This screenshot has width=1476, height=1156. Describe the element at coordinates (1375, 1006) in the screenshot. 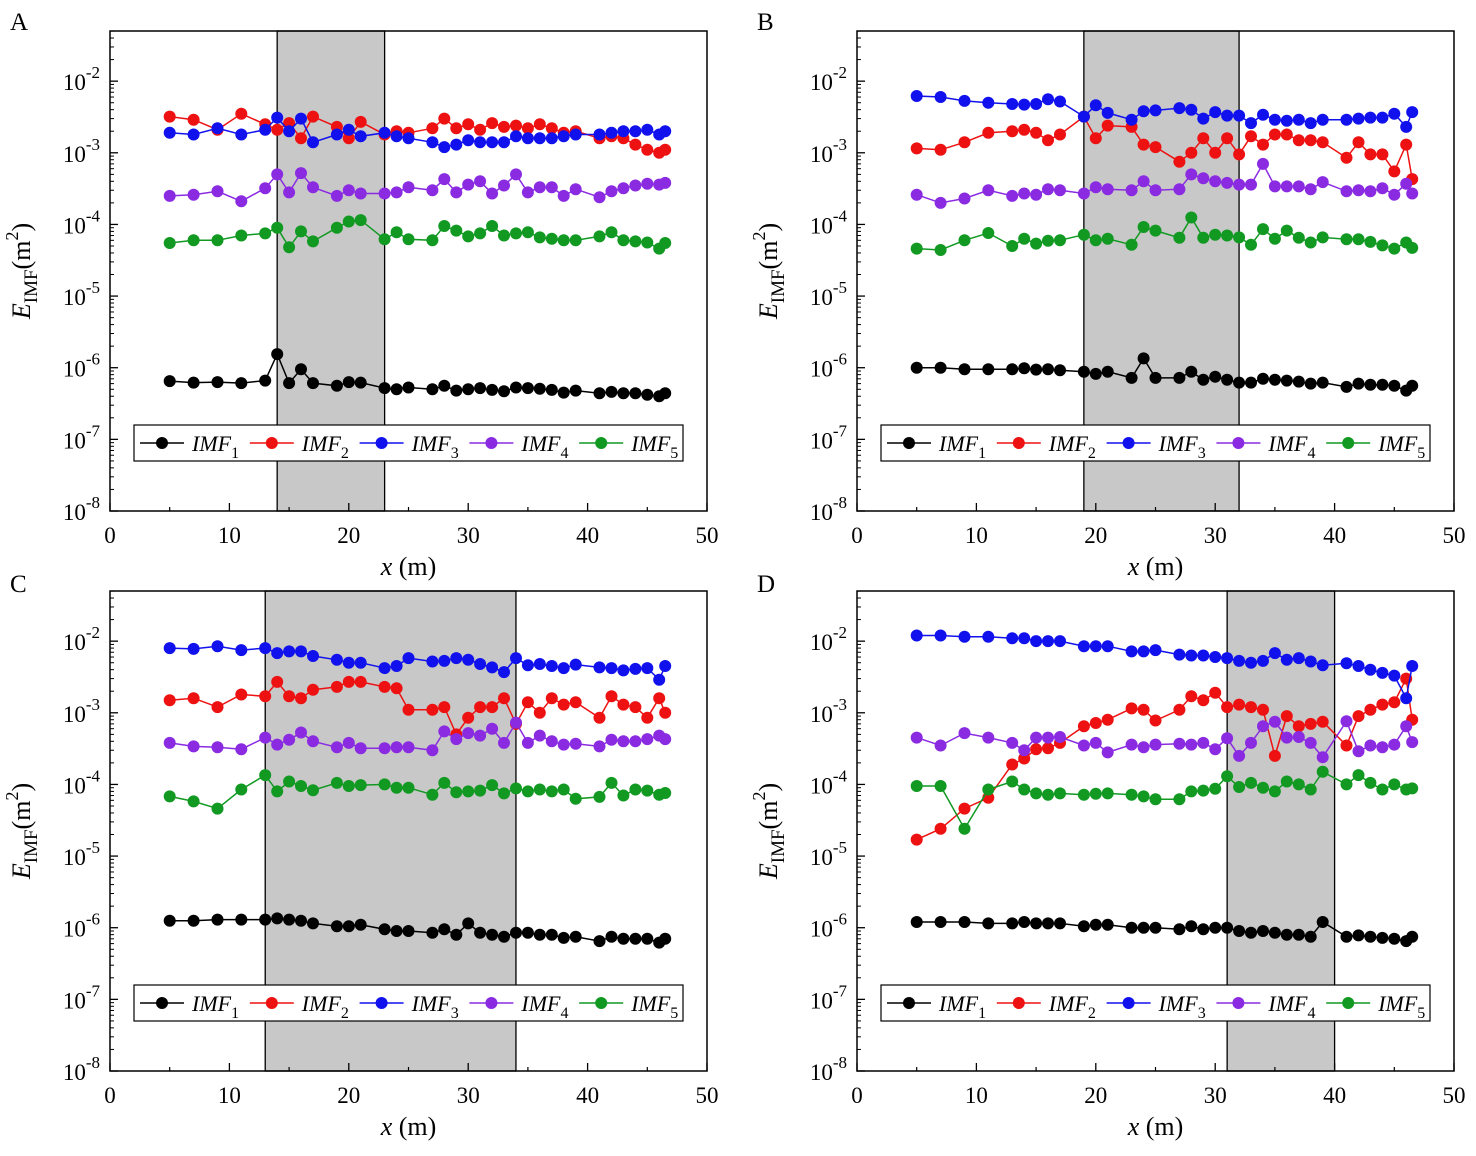

I see `legend-item-imf5: IMF5` at that location.